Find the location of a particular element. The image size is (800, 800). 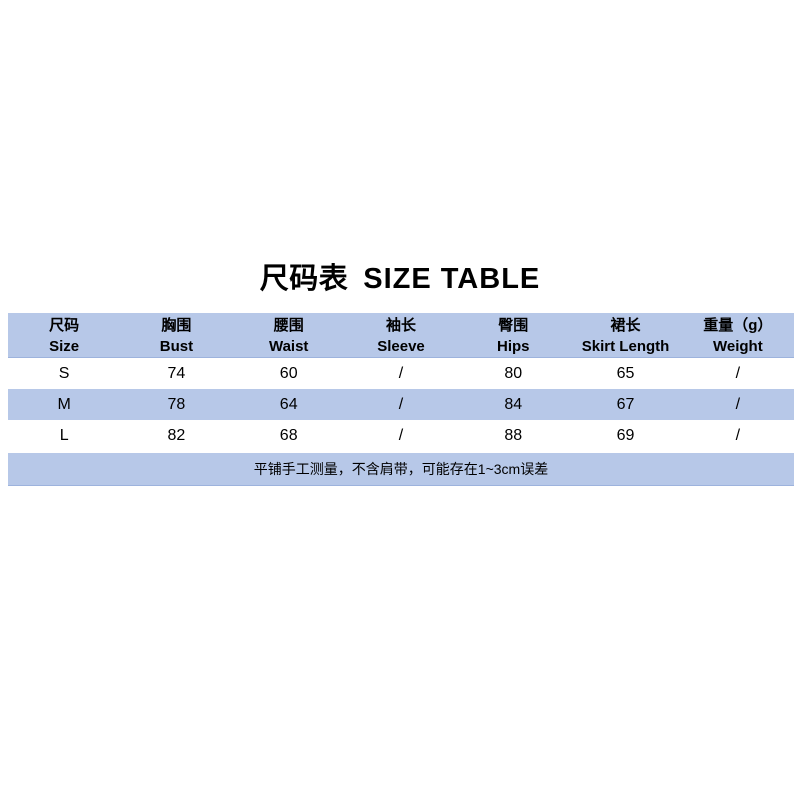

table-cell: M is located at coordinates (64, 404).